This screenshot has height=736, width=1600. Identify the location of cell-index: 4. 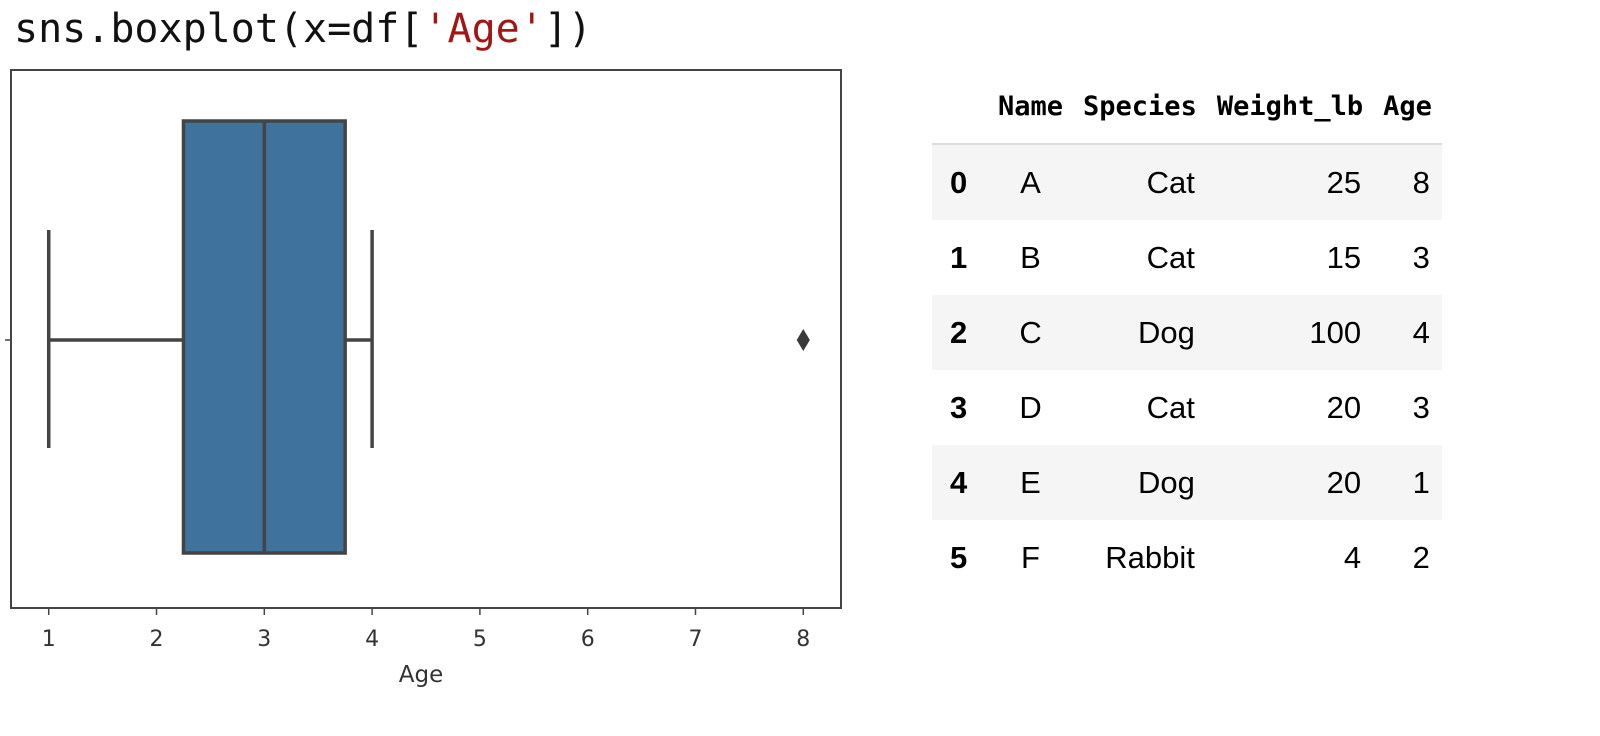
(960, 482).